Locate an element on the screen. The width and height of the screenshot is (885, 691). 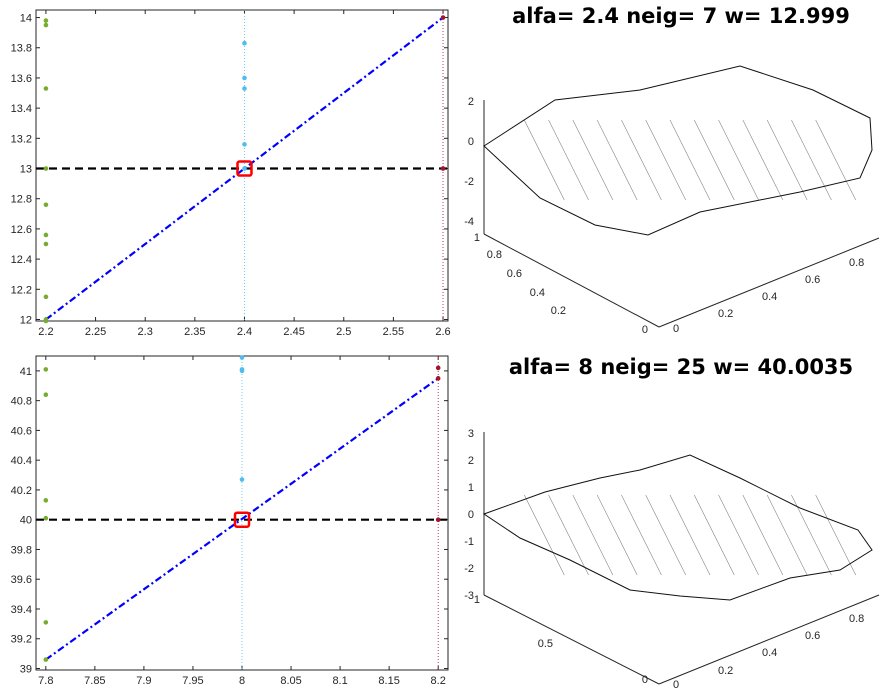
x-tick-label: 2.4 is located at coordinates (244, 332).